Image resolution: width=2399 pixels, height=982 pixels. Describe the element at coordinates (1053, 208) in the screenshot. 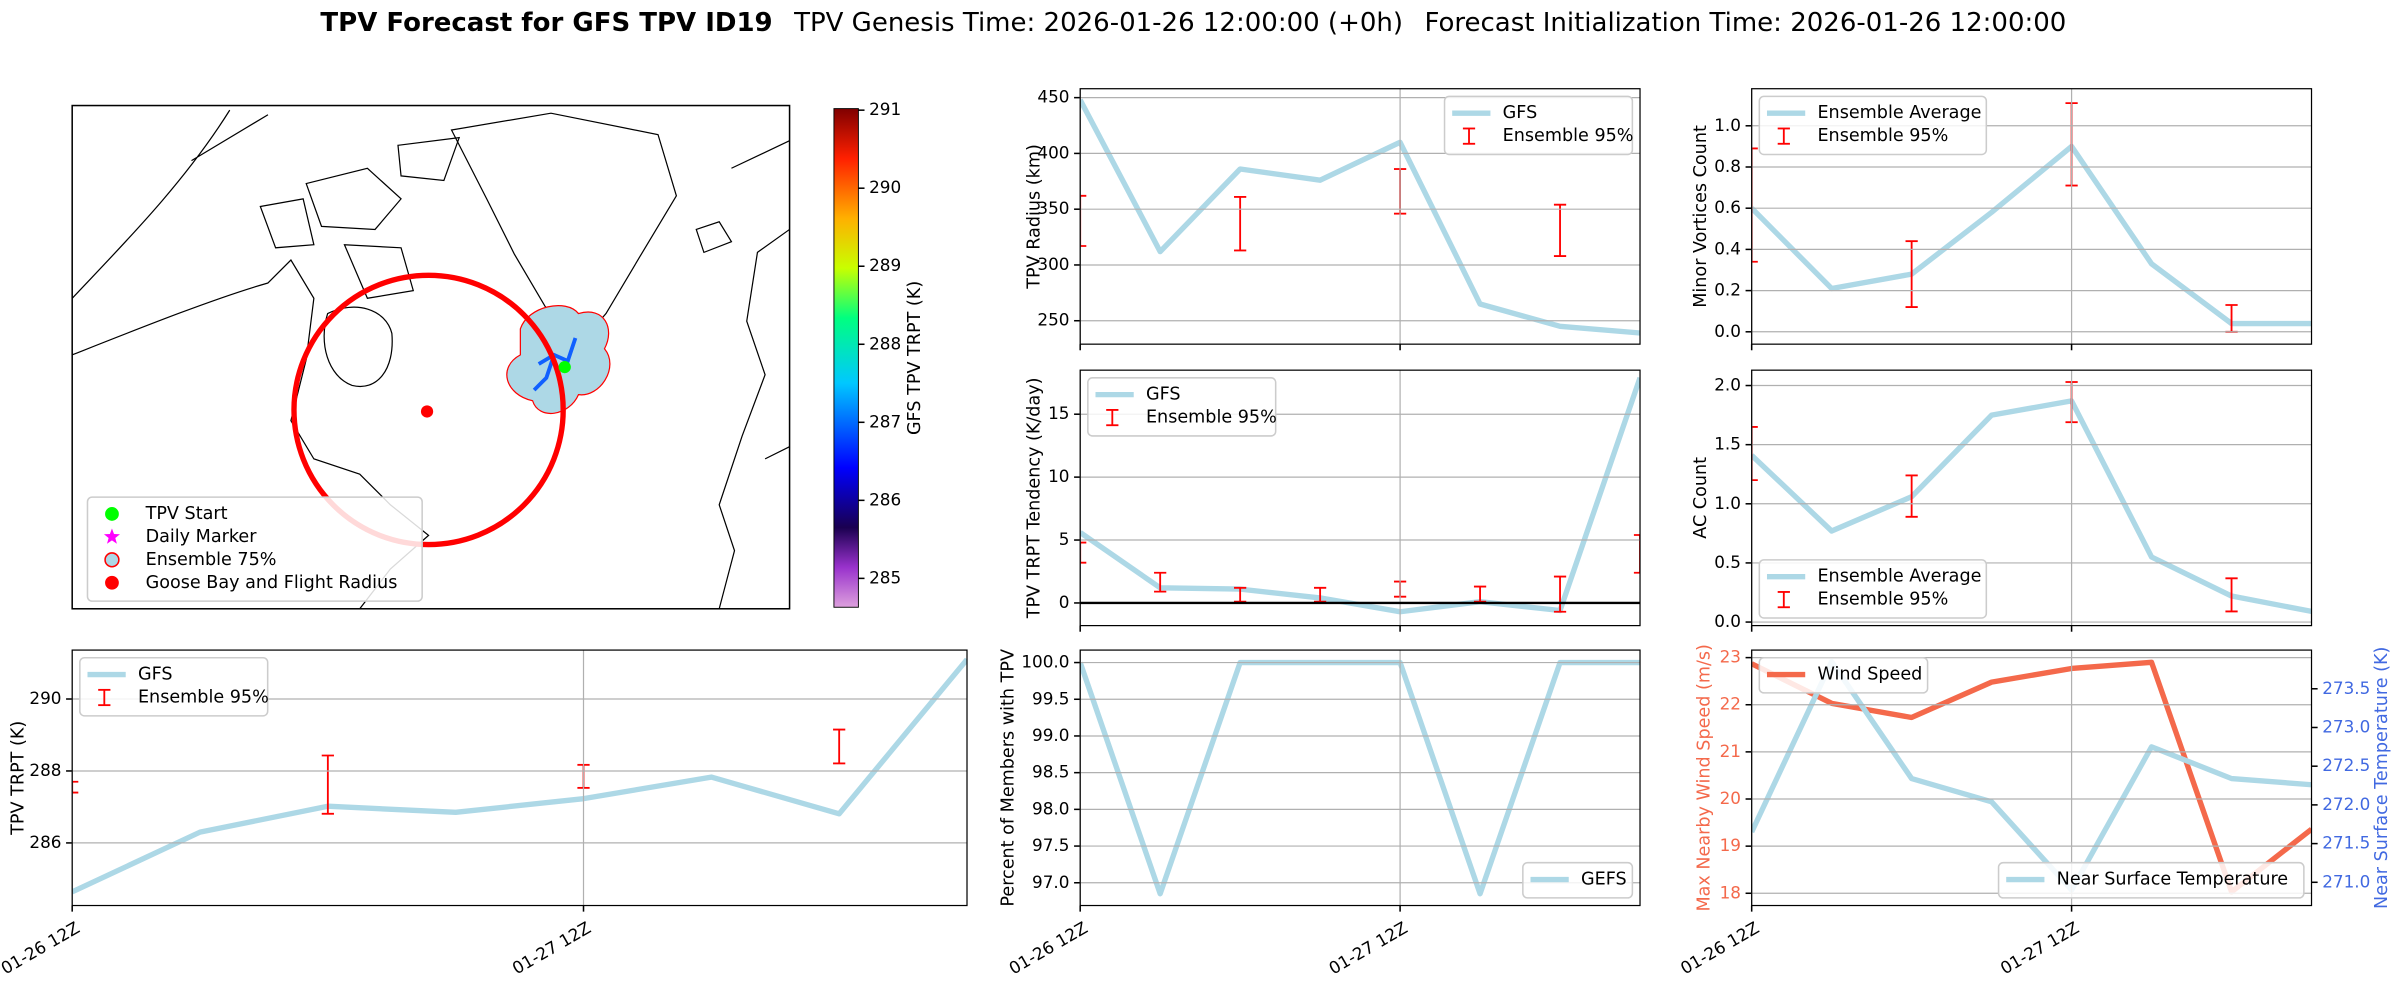

I see `y-tick-label: 350` at that location.